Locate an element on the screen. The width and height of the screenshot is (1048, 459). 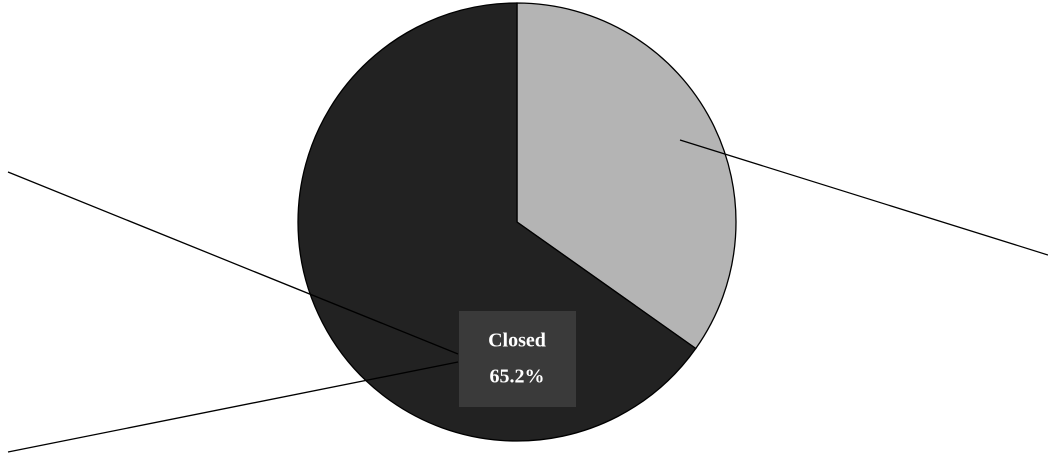
label-box is located at coordinates (517, 359).